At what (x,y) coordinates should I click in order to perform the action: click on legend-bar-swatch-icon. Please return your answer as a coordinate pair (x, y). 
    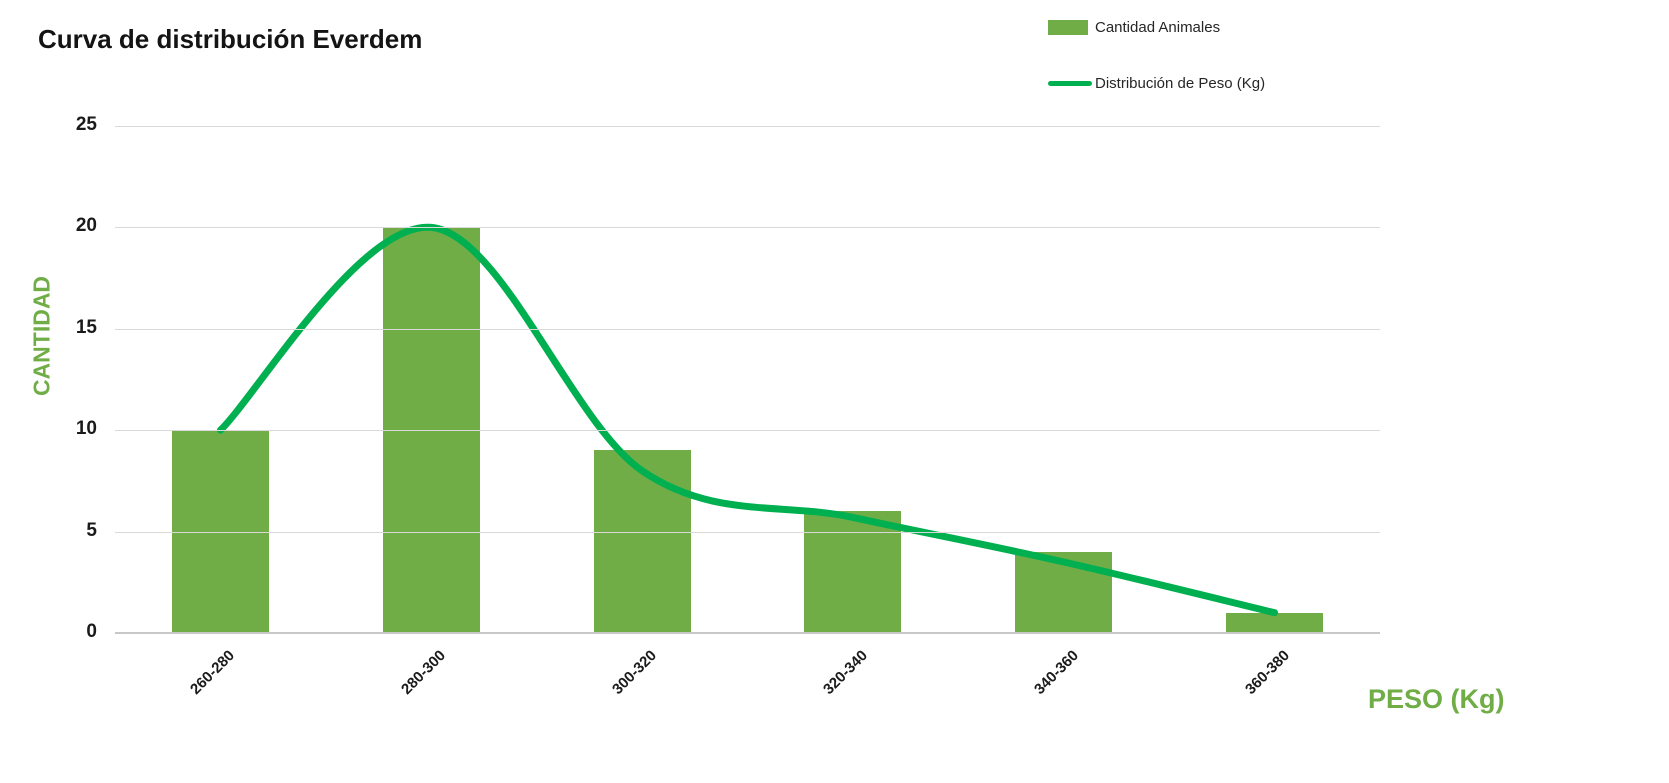
    Looking at the image, I should click on (1068, 27).